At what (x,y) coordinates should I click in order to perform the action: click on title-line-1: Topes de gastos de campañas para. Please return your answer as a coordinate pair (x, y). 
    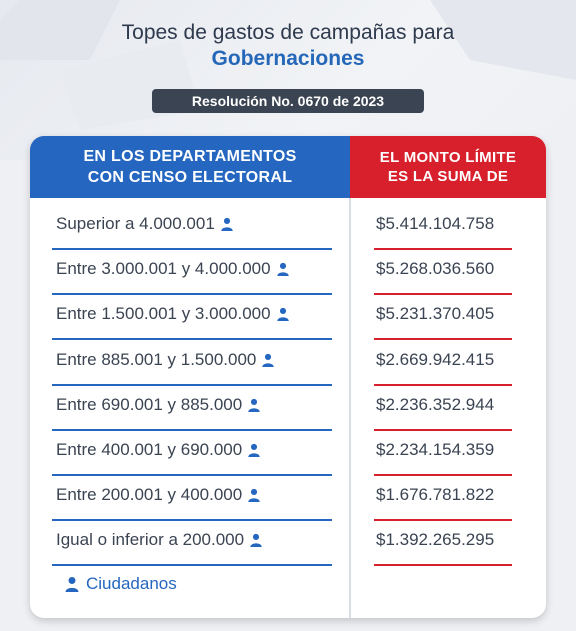
    Looking at the image, I should click on (288, 32).